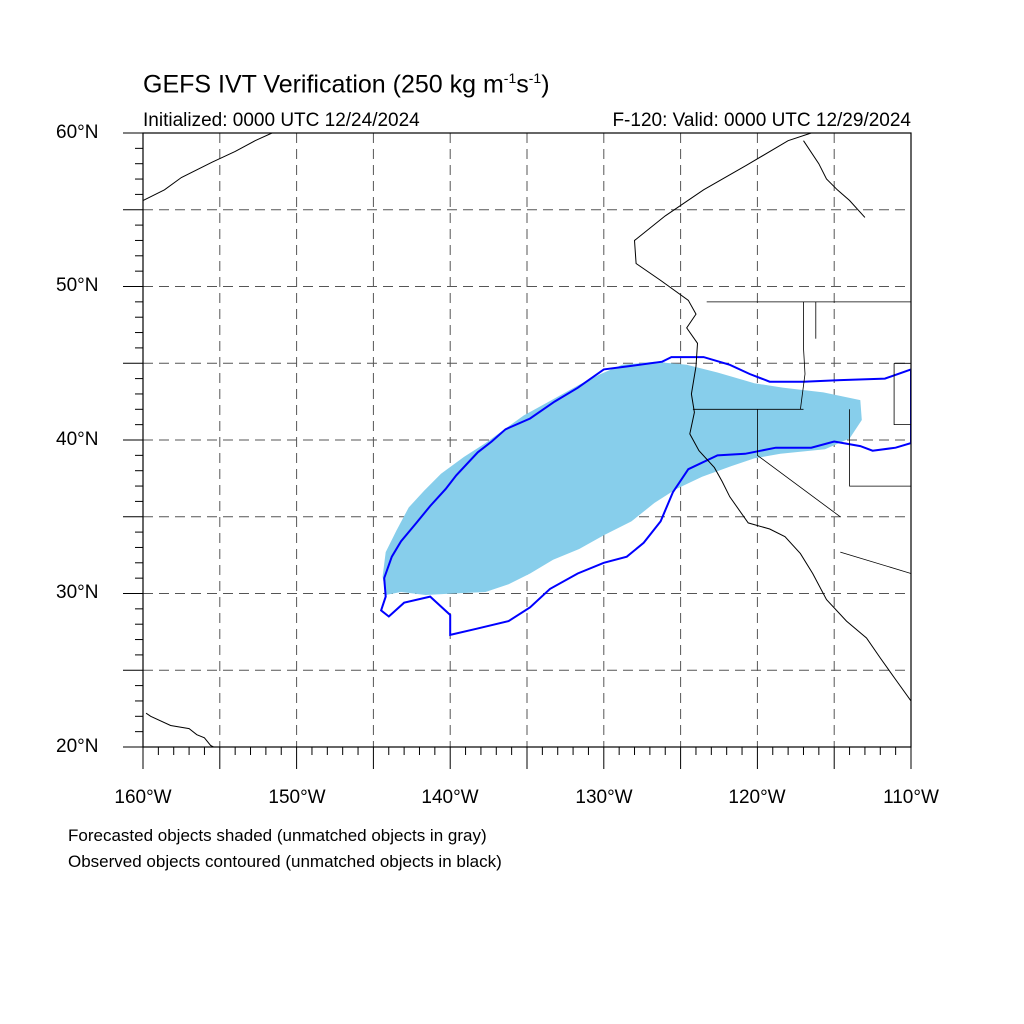 This screenshot has height=1024, width=1024. What do you see at coordinates (911, 797) in the screenshot?
I see `lon-label-110w: 110°W` at bounding box center [911, 797].